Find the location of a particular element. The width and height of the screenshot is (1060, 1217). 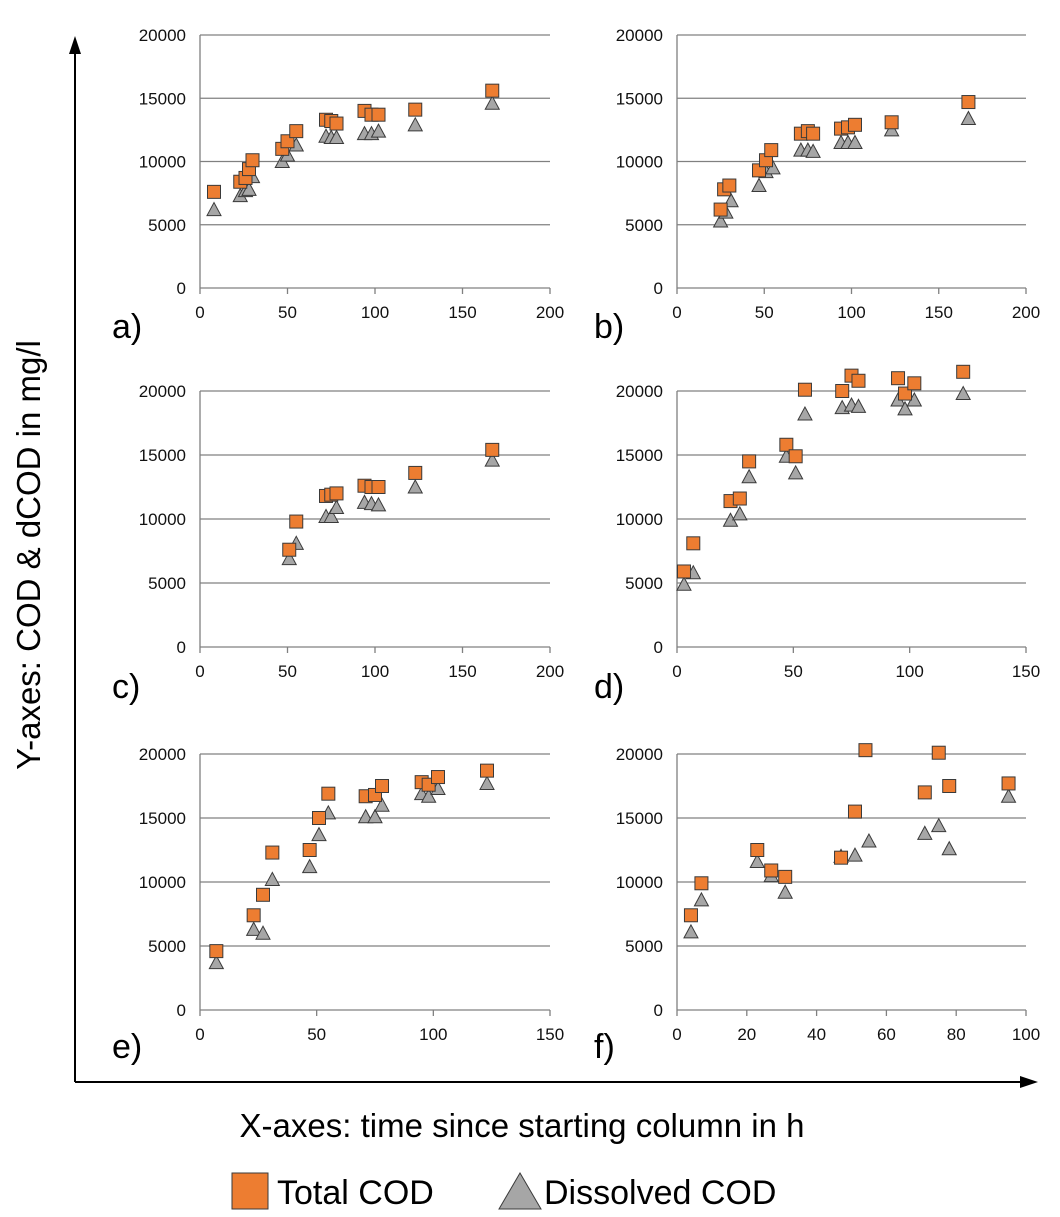

y-axis-title: Y-axes: COD & dCOD in mg/l is located at coordinates (28, 555).